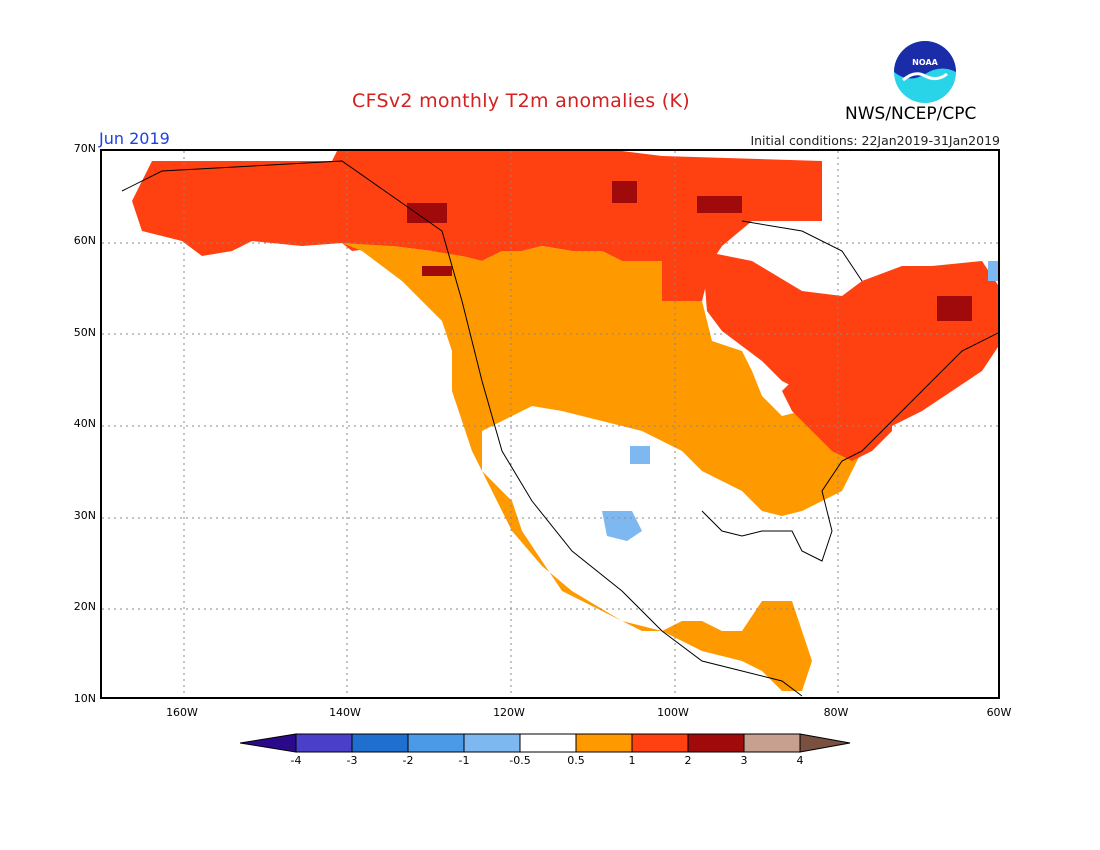  Describe the element at coordinates (875, 140) in the screenshot. I see `initial-conditions: Initial conditions: 22Jan2019-31Jan2019` at that location.